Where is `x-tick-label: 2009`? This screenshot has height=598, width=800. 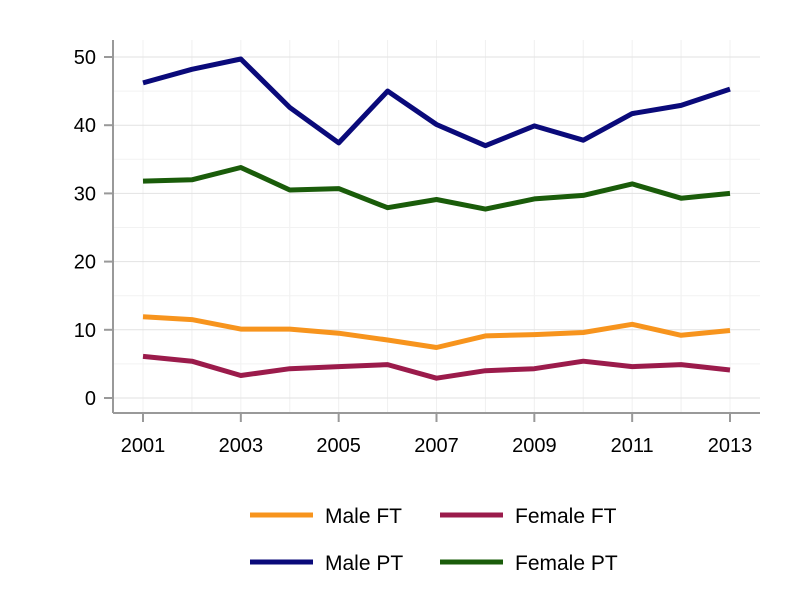
x-tick-label: 2009 is located at coordinates (534, 446).